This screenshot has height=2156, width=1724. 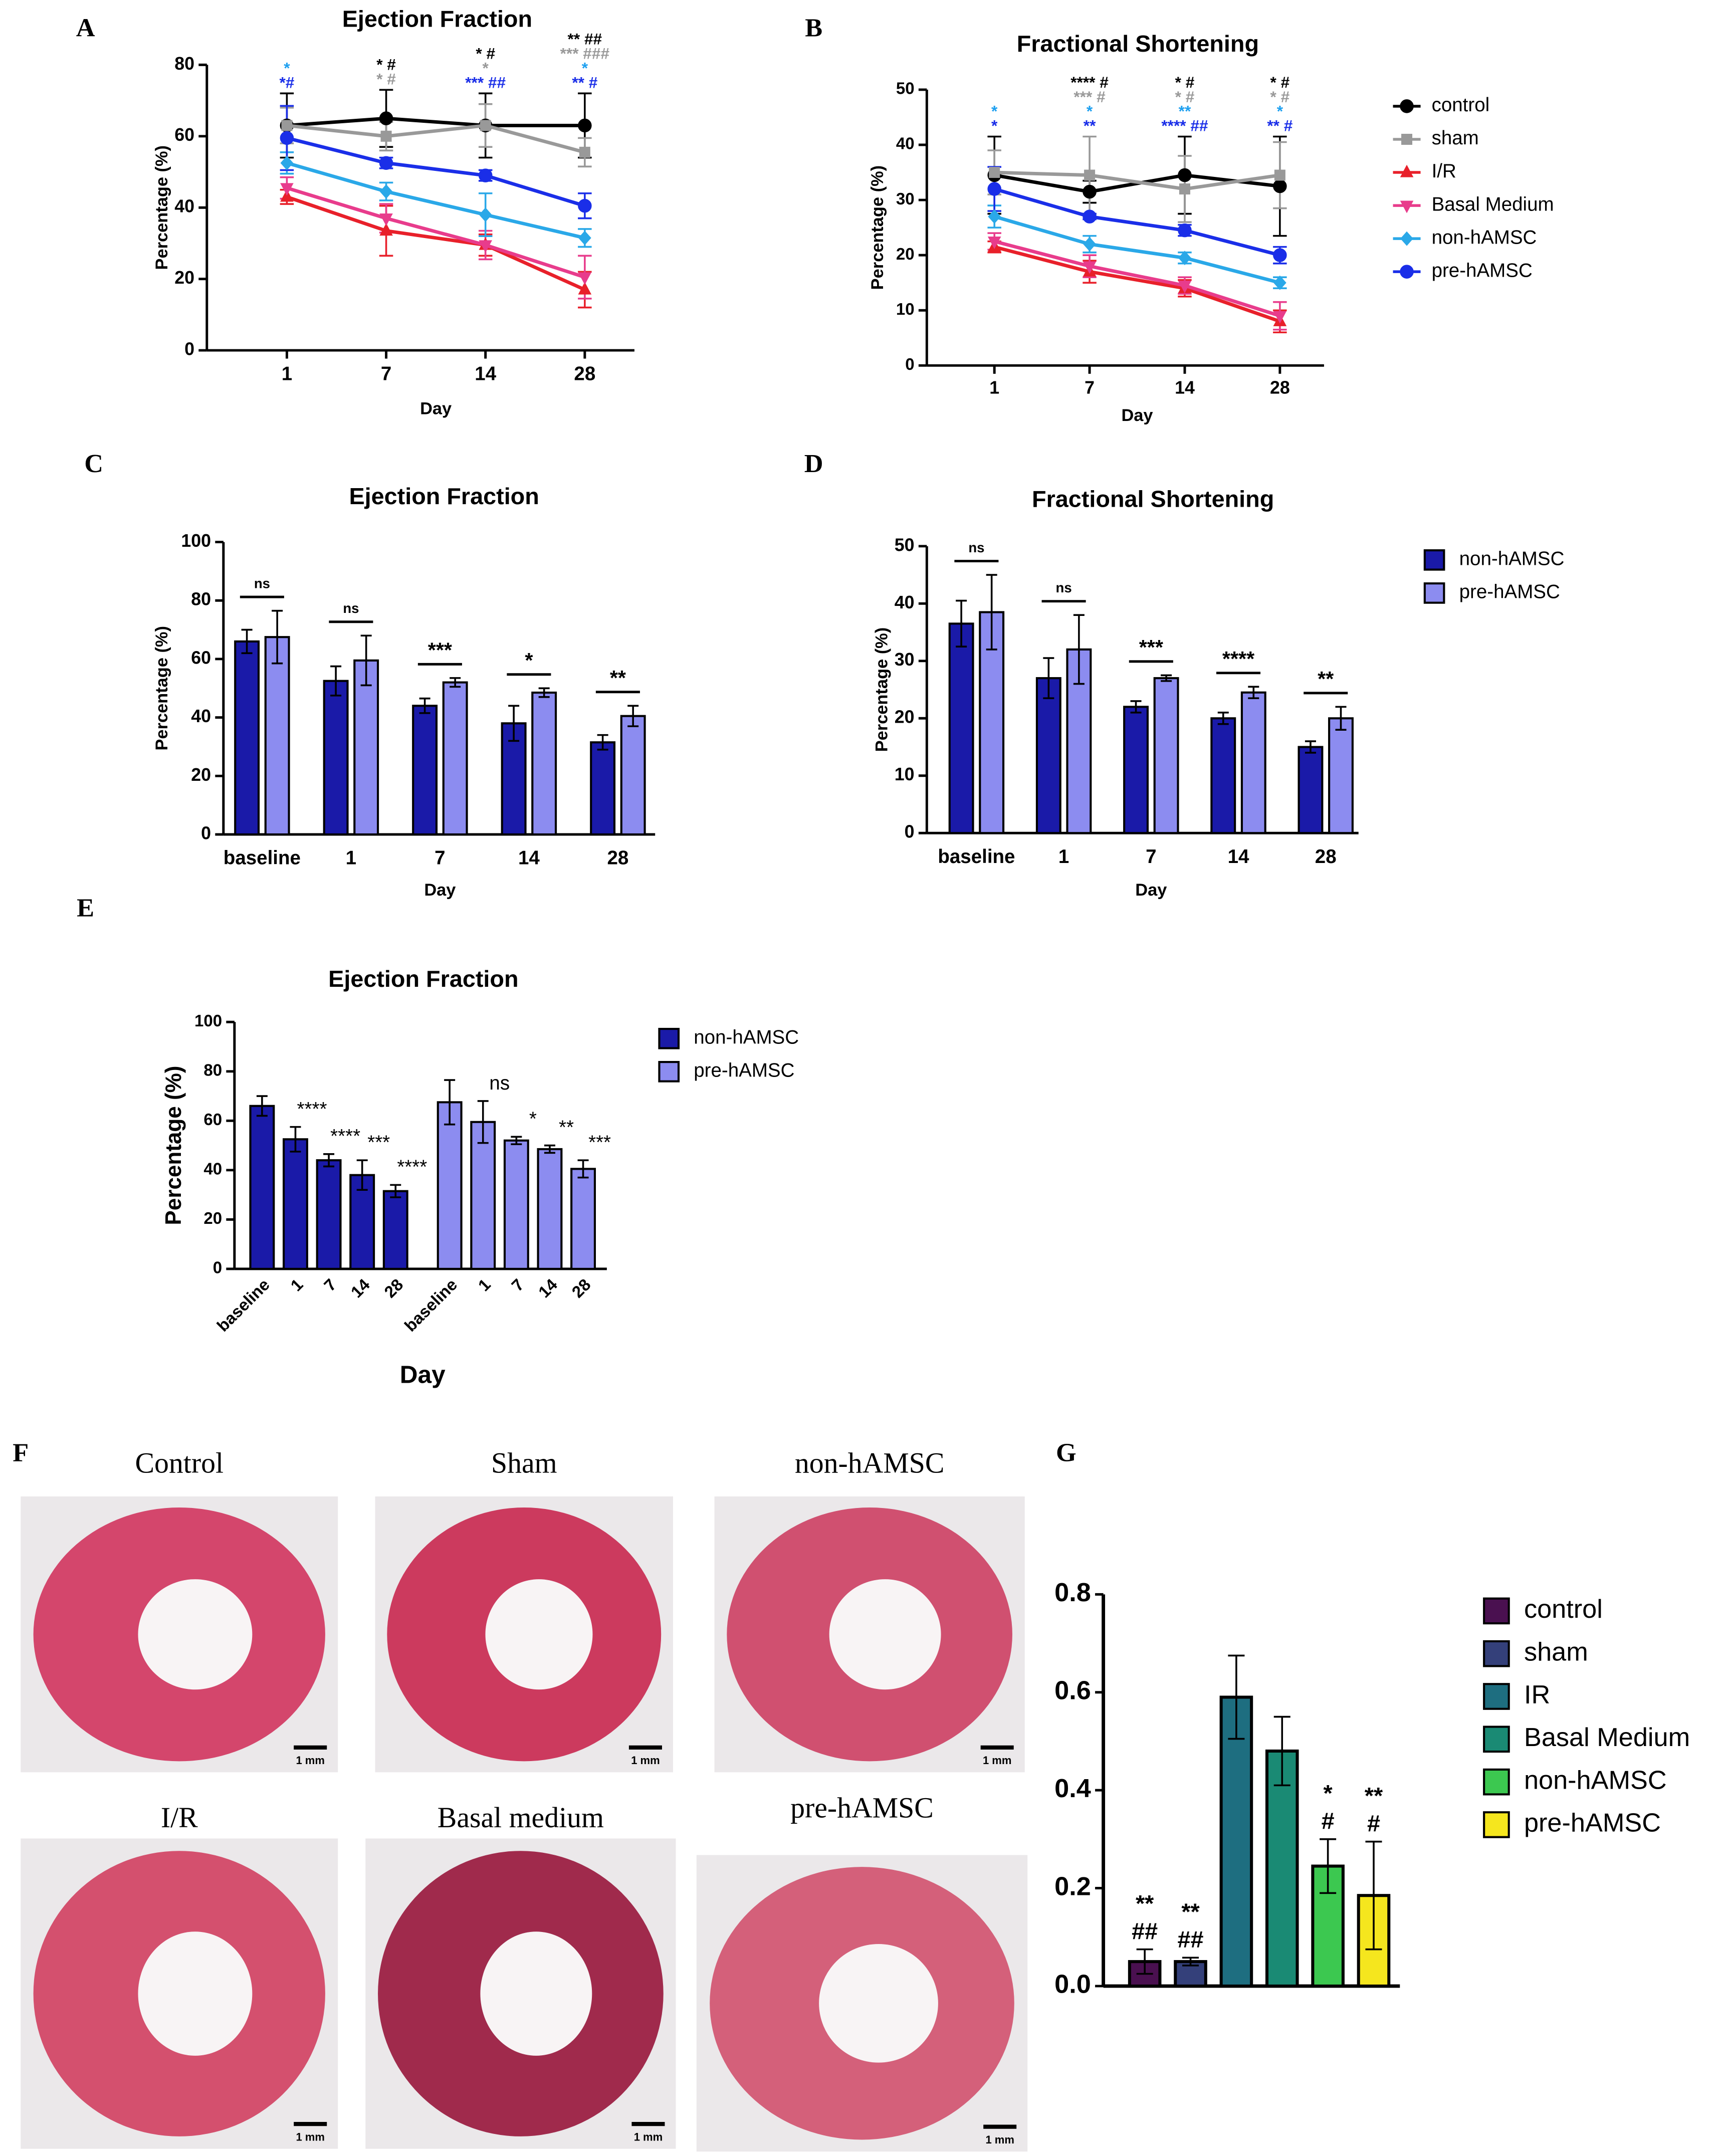 What do you see at coordinates (1456, 138) in the screenshot?
I see `legend-label: sham` at bounding box center [1456, 138].